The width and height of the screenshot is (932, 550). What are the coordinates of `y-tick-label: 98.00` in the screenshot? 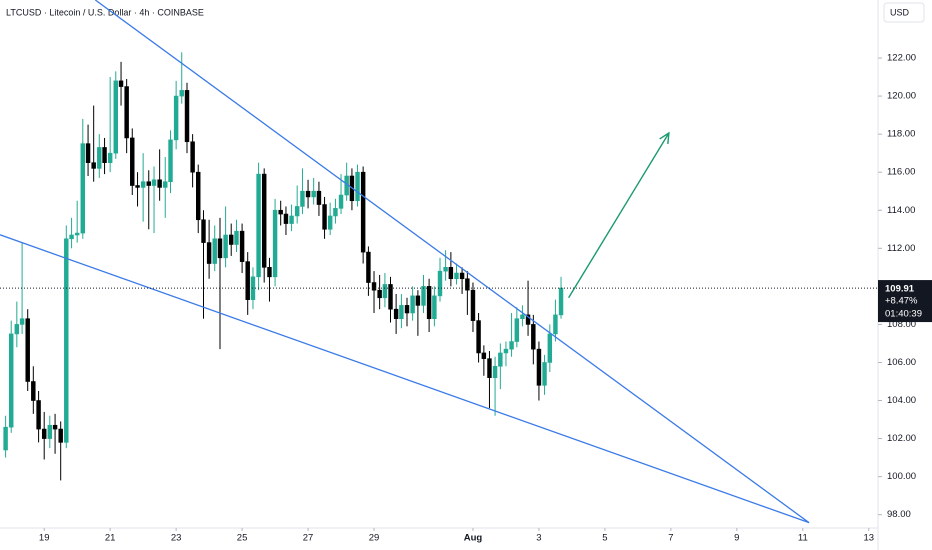 It's located at (899, 514).